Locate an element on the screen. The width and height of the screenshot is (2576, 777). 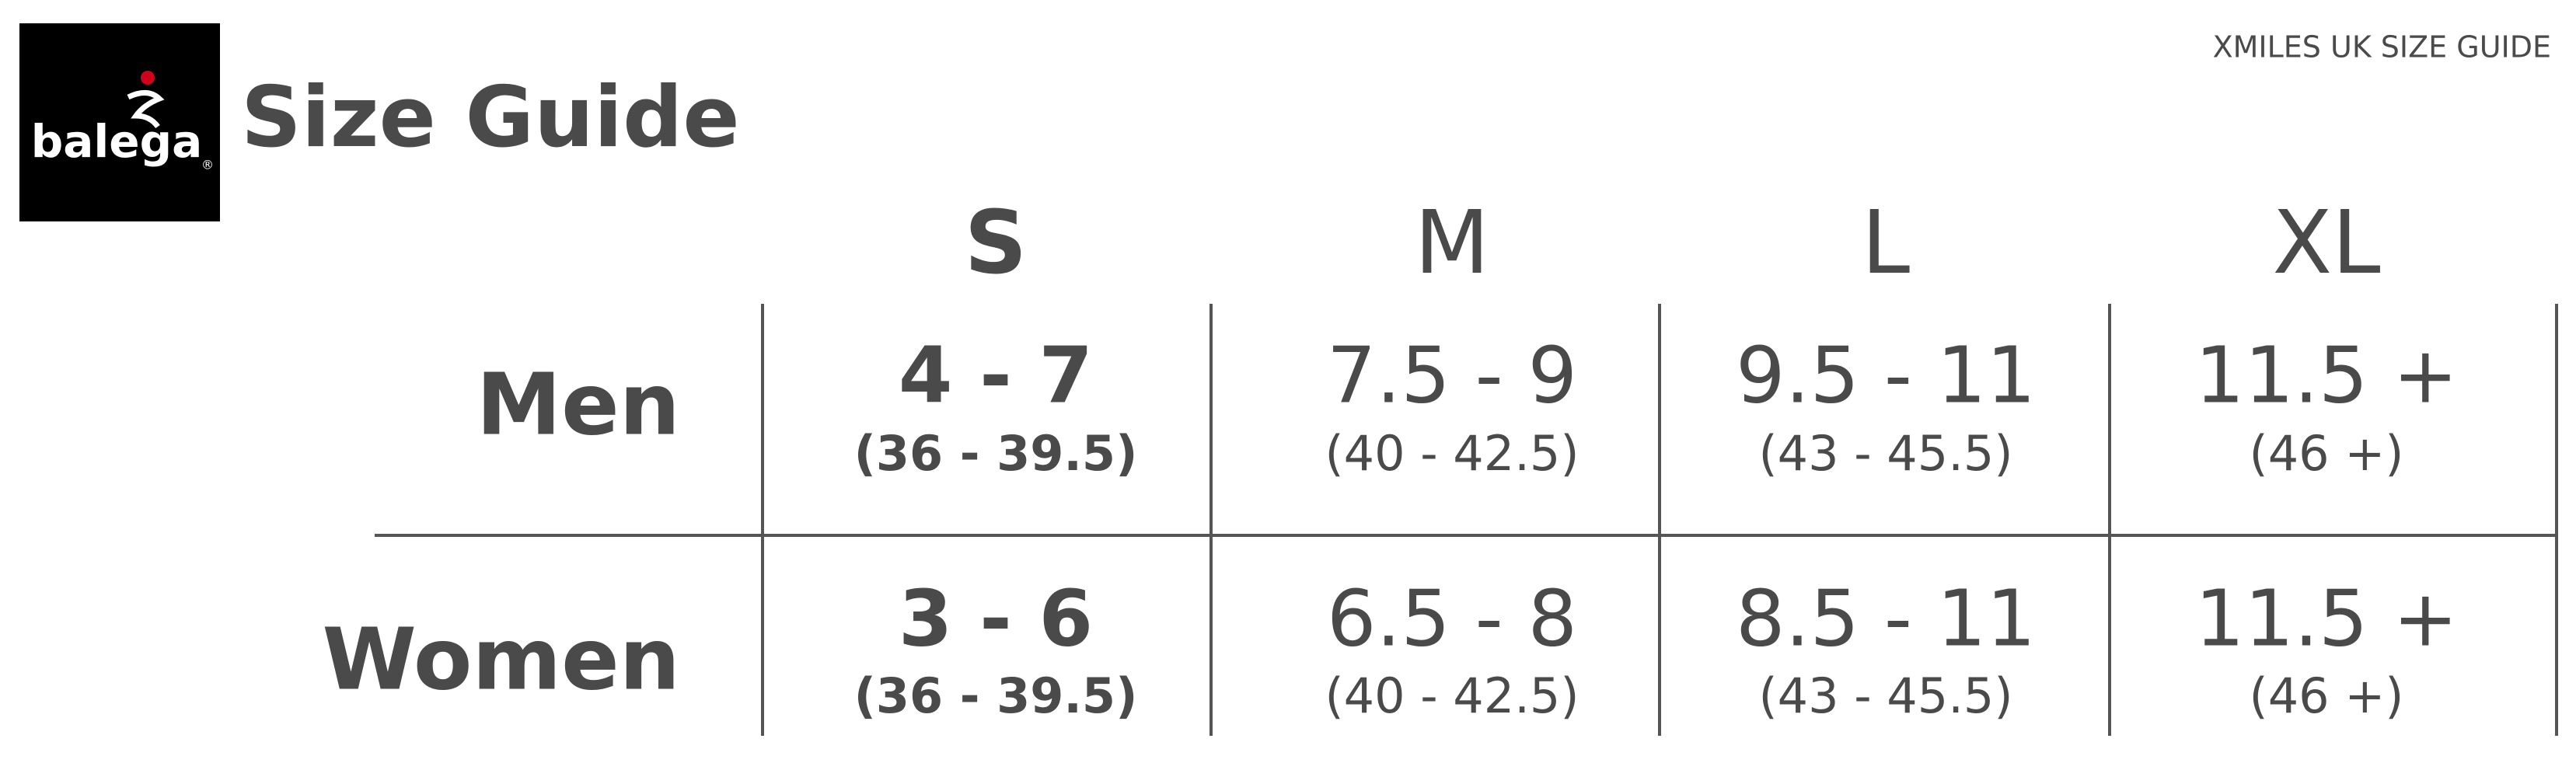
size-uk: 6.5 - 8 is located at coordinates (1452, 618).